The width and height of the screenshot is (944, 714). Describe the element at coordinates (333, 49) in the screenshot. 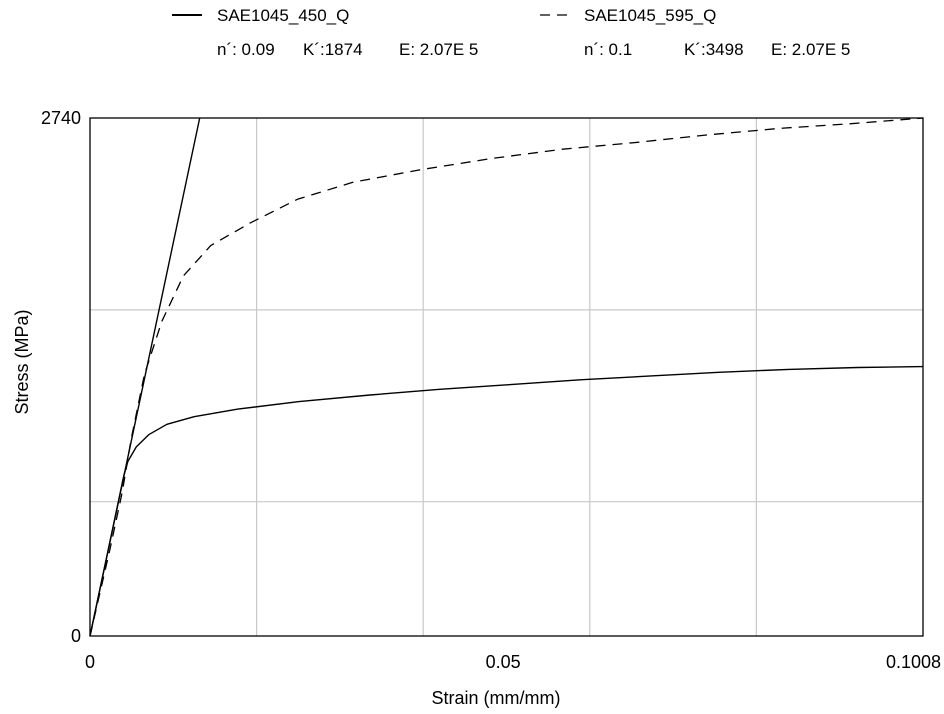

I see `legend-k-450: K´:1874` at that location.